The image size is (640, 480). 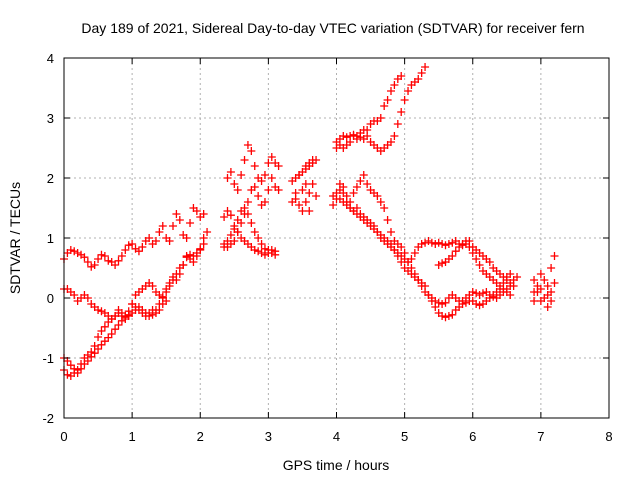 I want to click on y-tick-label: 3, so click(x=50, y=118).